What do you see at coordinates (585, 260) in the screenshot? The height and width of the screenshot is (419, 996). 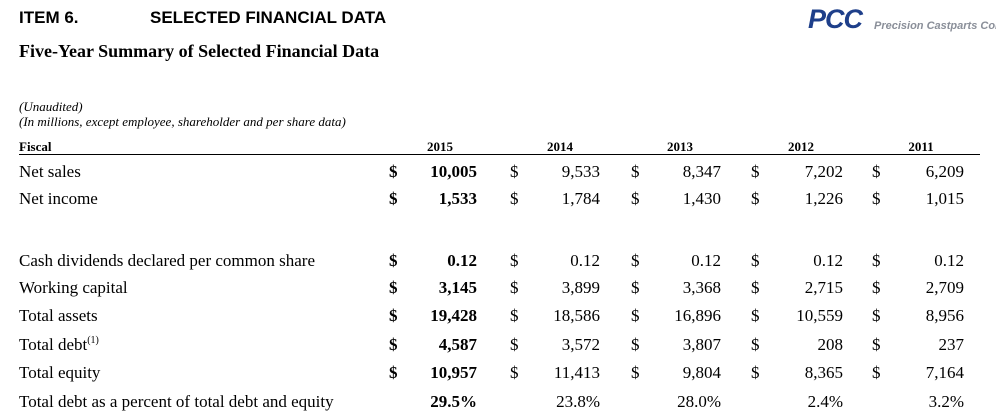 I see `cell-value-2014: 0.12` at bounding box center [585, 260].